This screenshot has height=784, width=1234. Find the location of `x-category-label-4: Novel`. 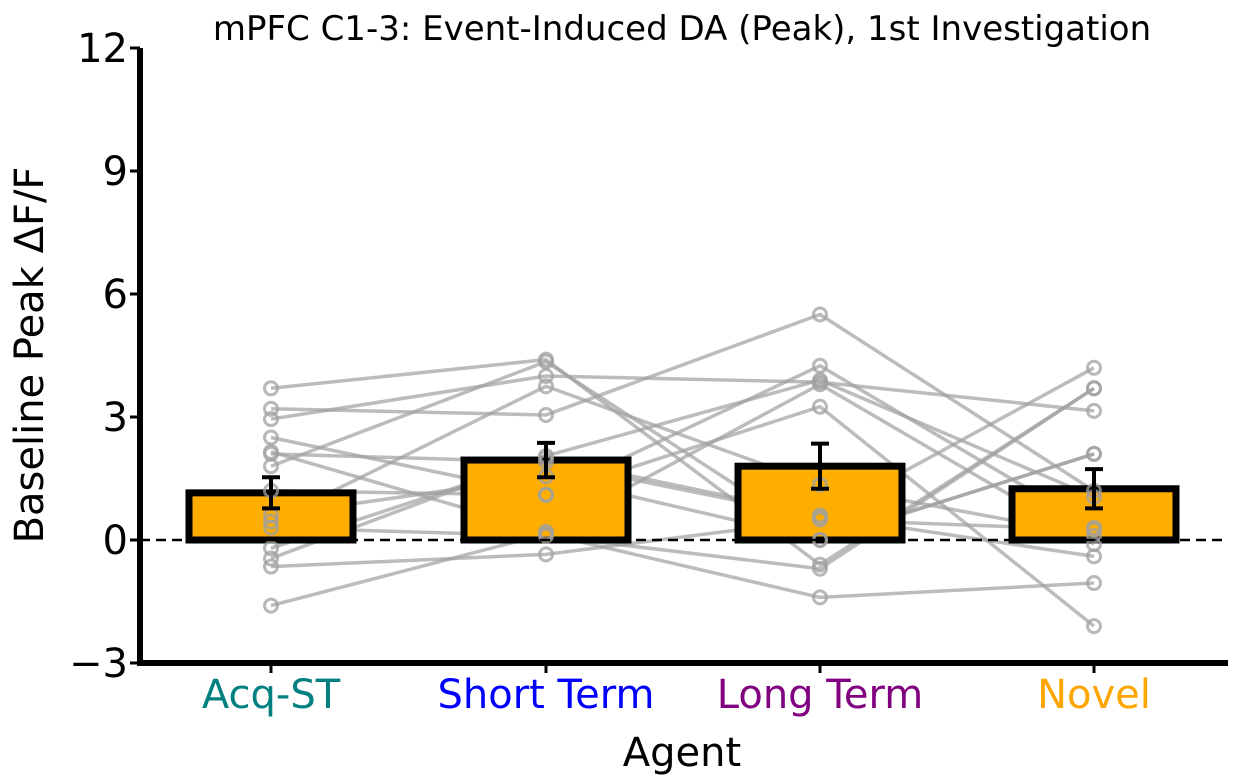

x-category-label-4: Novel is located at coordinates (1094, 695).